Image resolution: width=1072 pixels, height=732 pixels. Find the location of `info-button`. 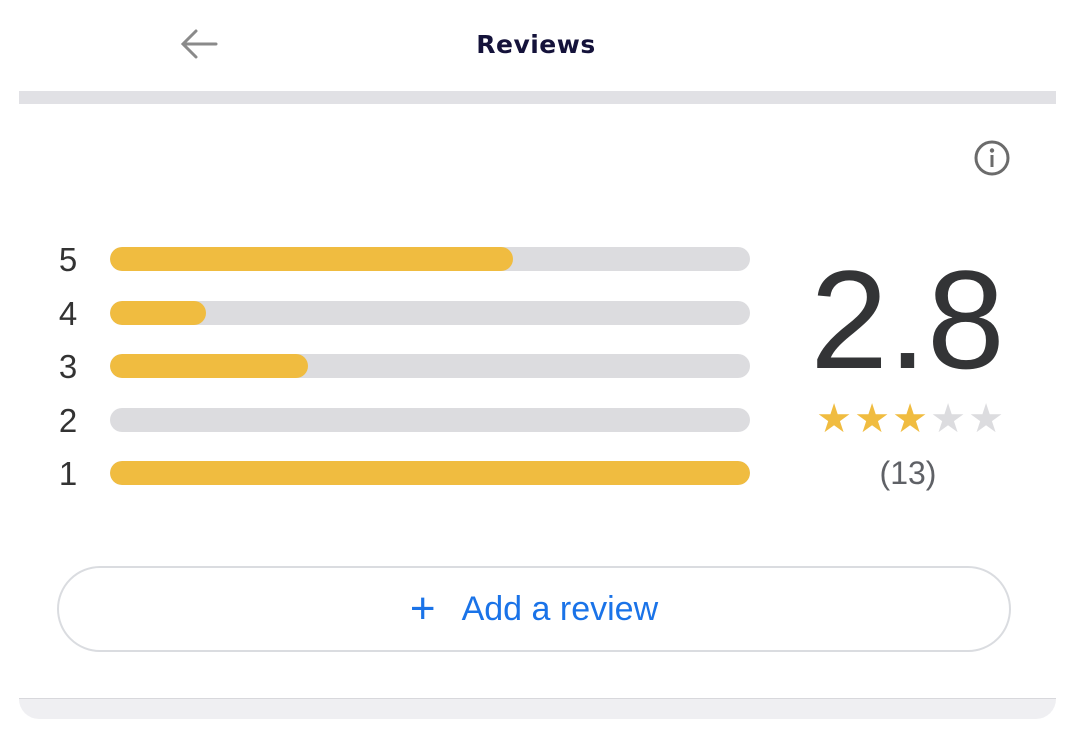

info-button is located at coordinates (992, 158).